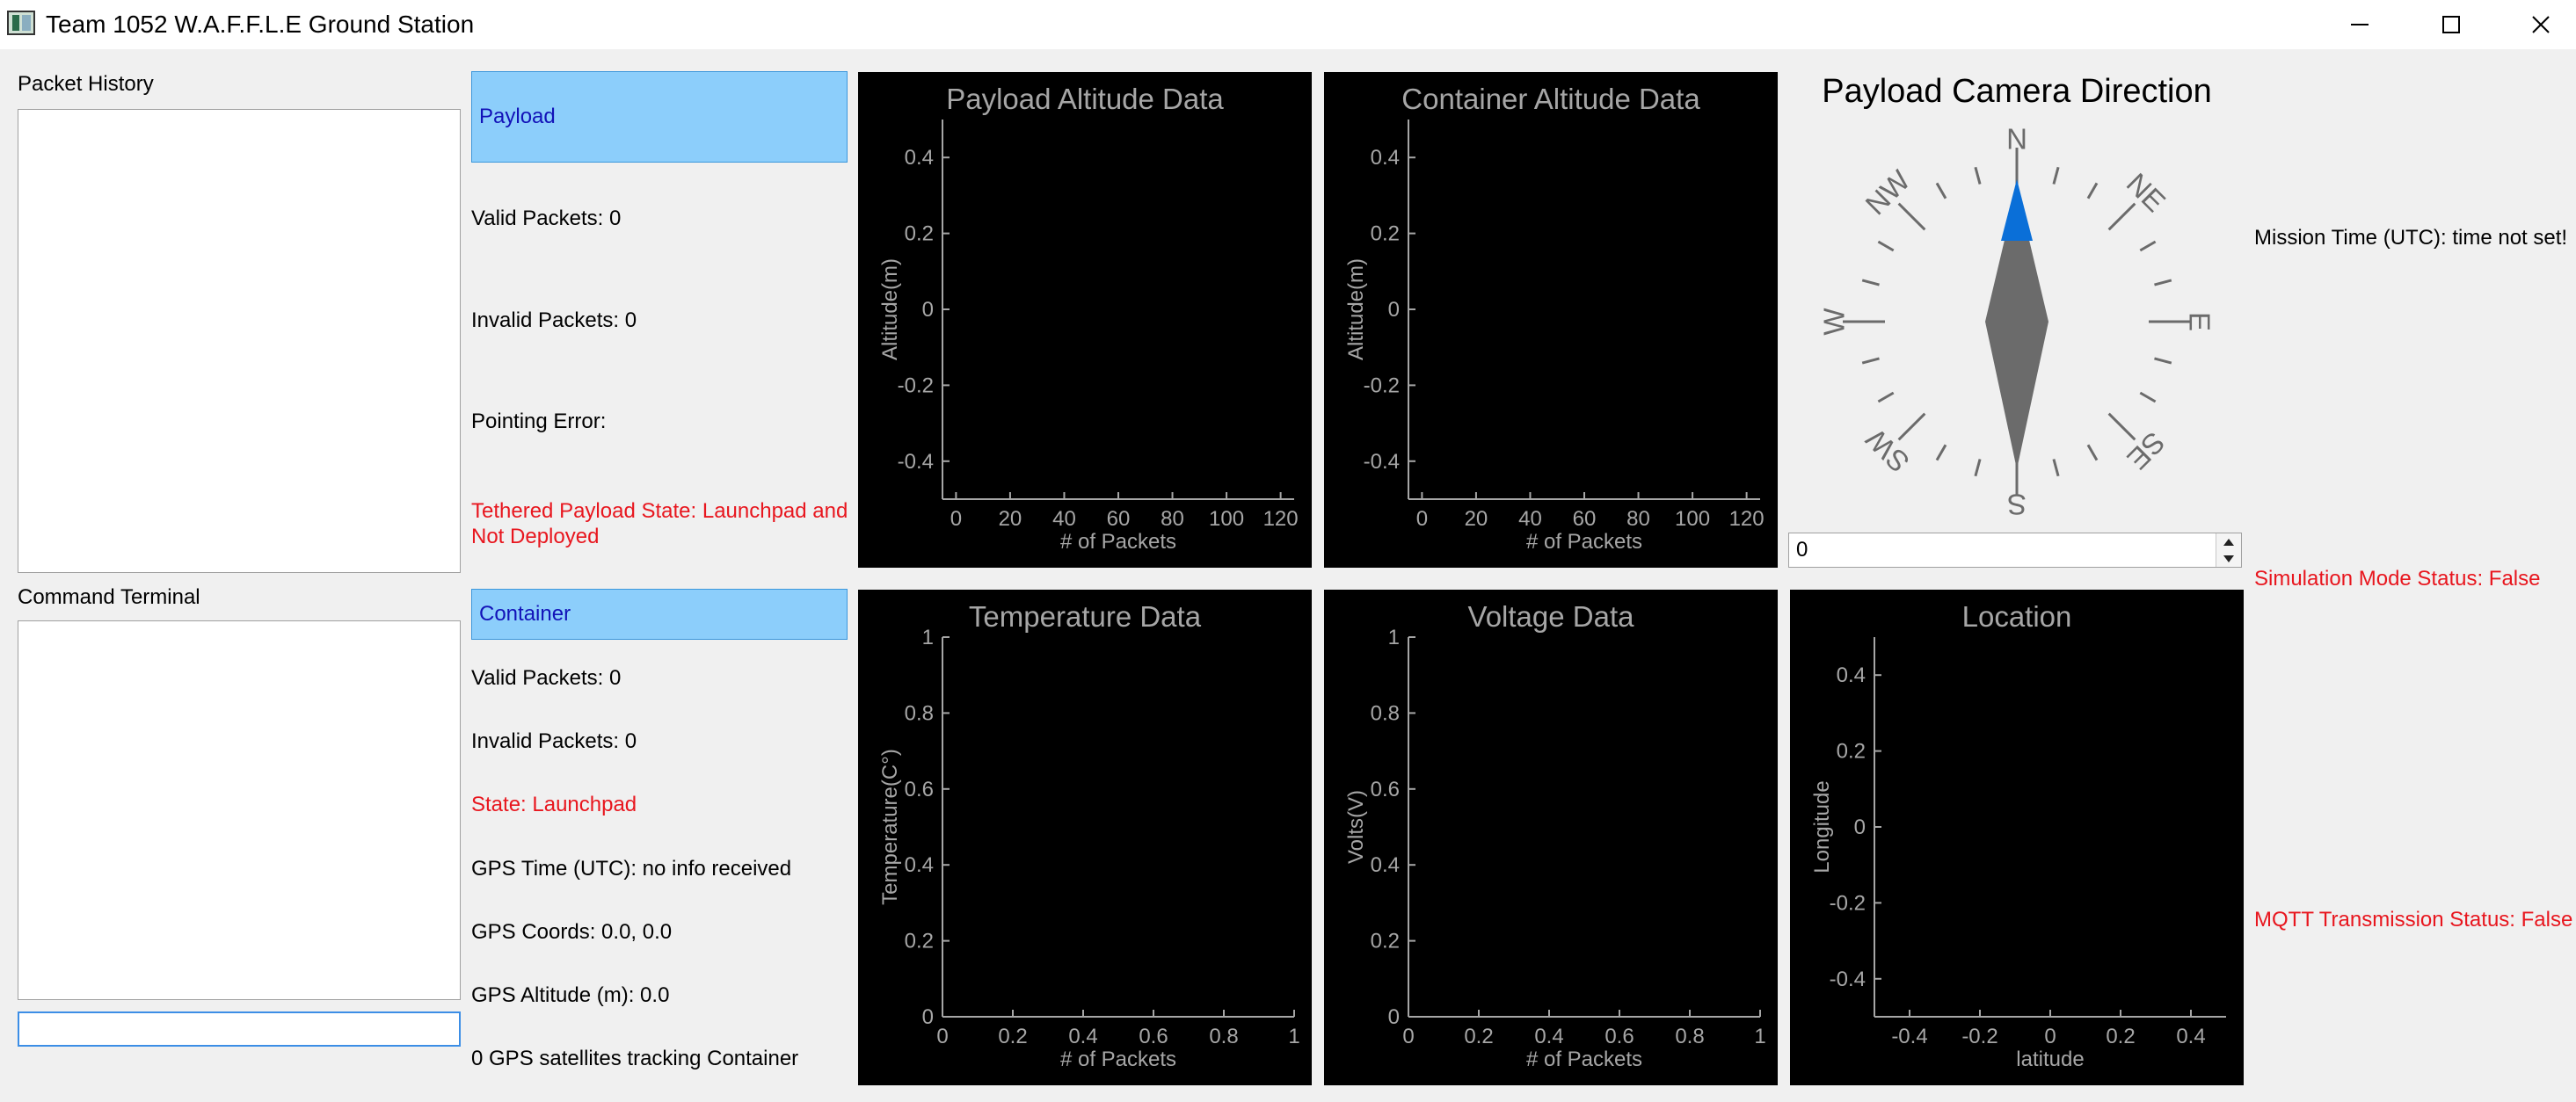 This screenshot has width=2576, height=1102. Describe the element at coordinates (1385, 790) in the screenshot. I see `y-tick-label: 0.6` at that location.